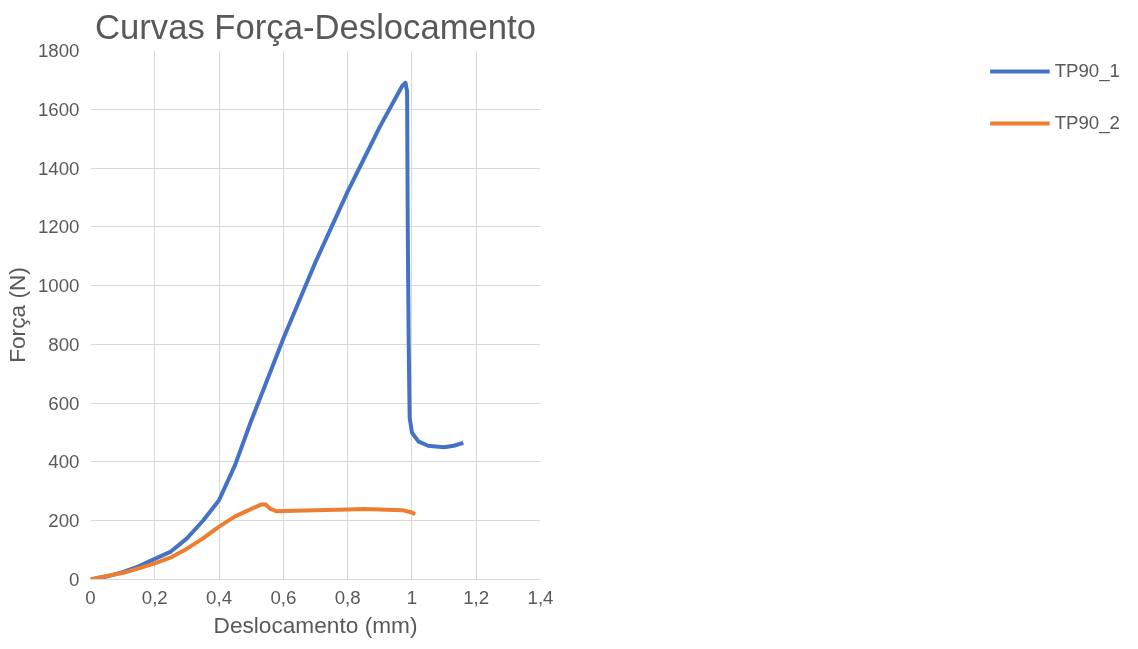  I want to click on x-tick-label: 0, so click(90, 597).